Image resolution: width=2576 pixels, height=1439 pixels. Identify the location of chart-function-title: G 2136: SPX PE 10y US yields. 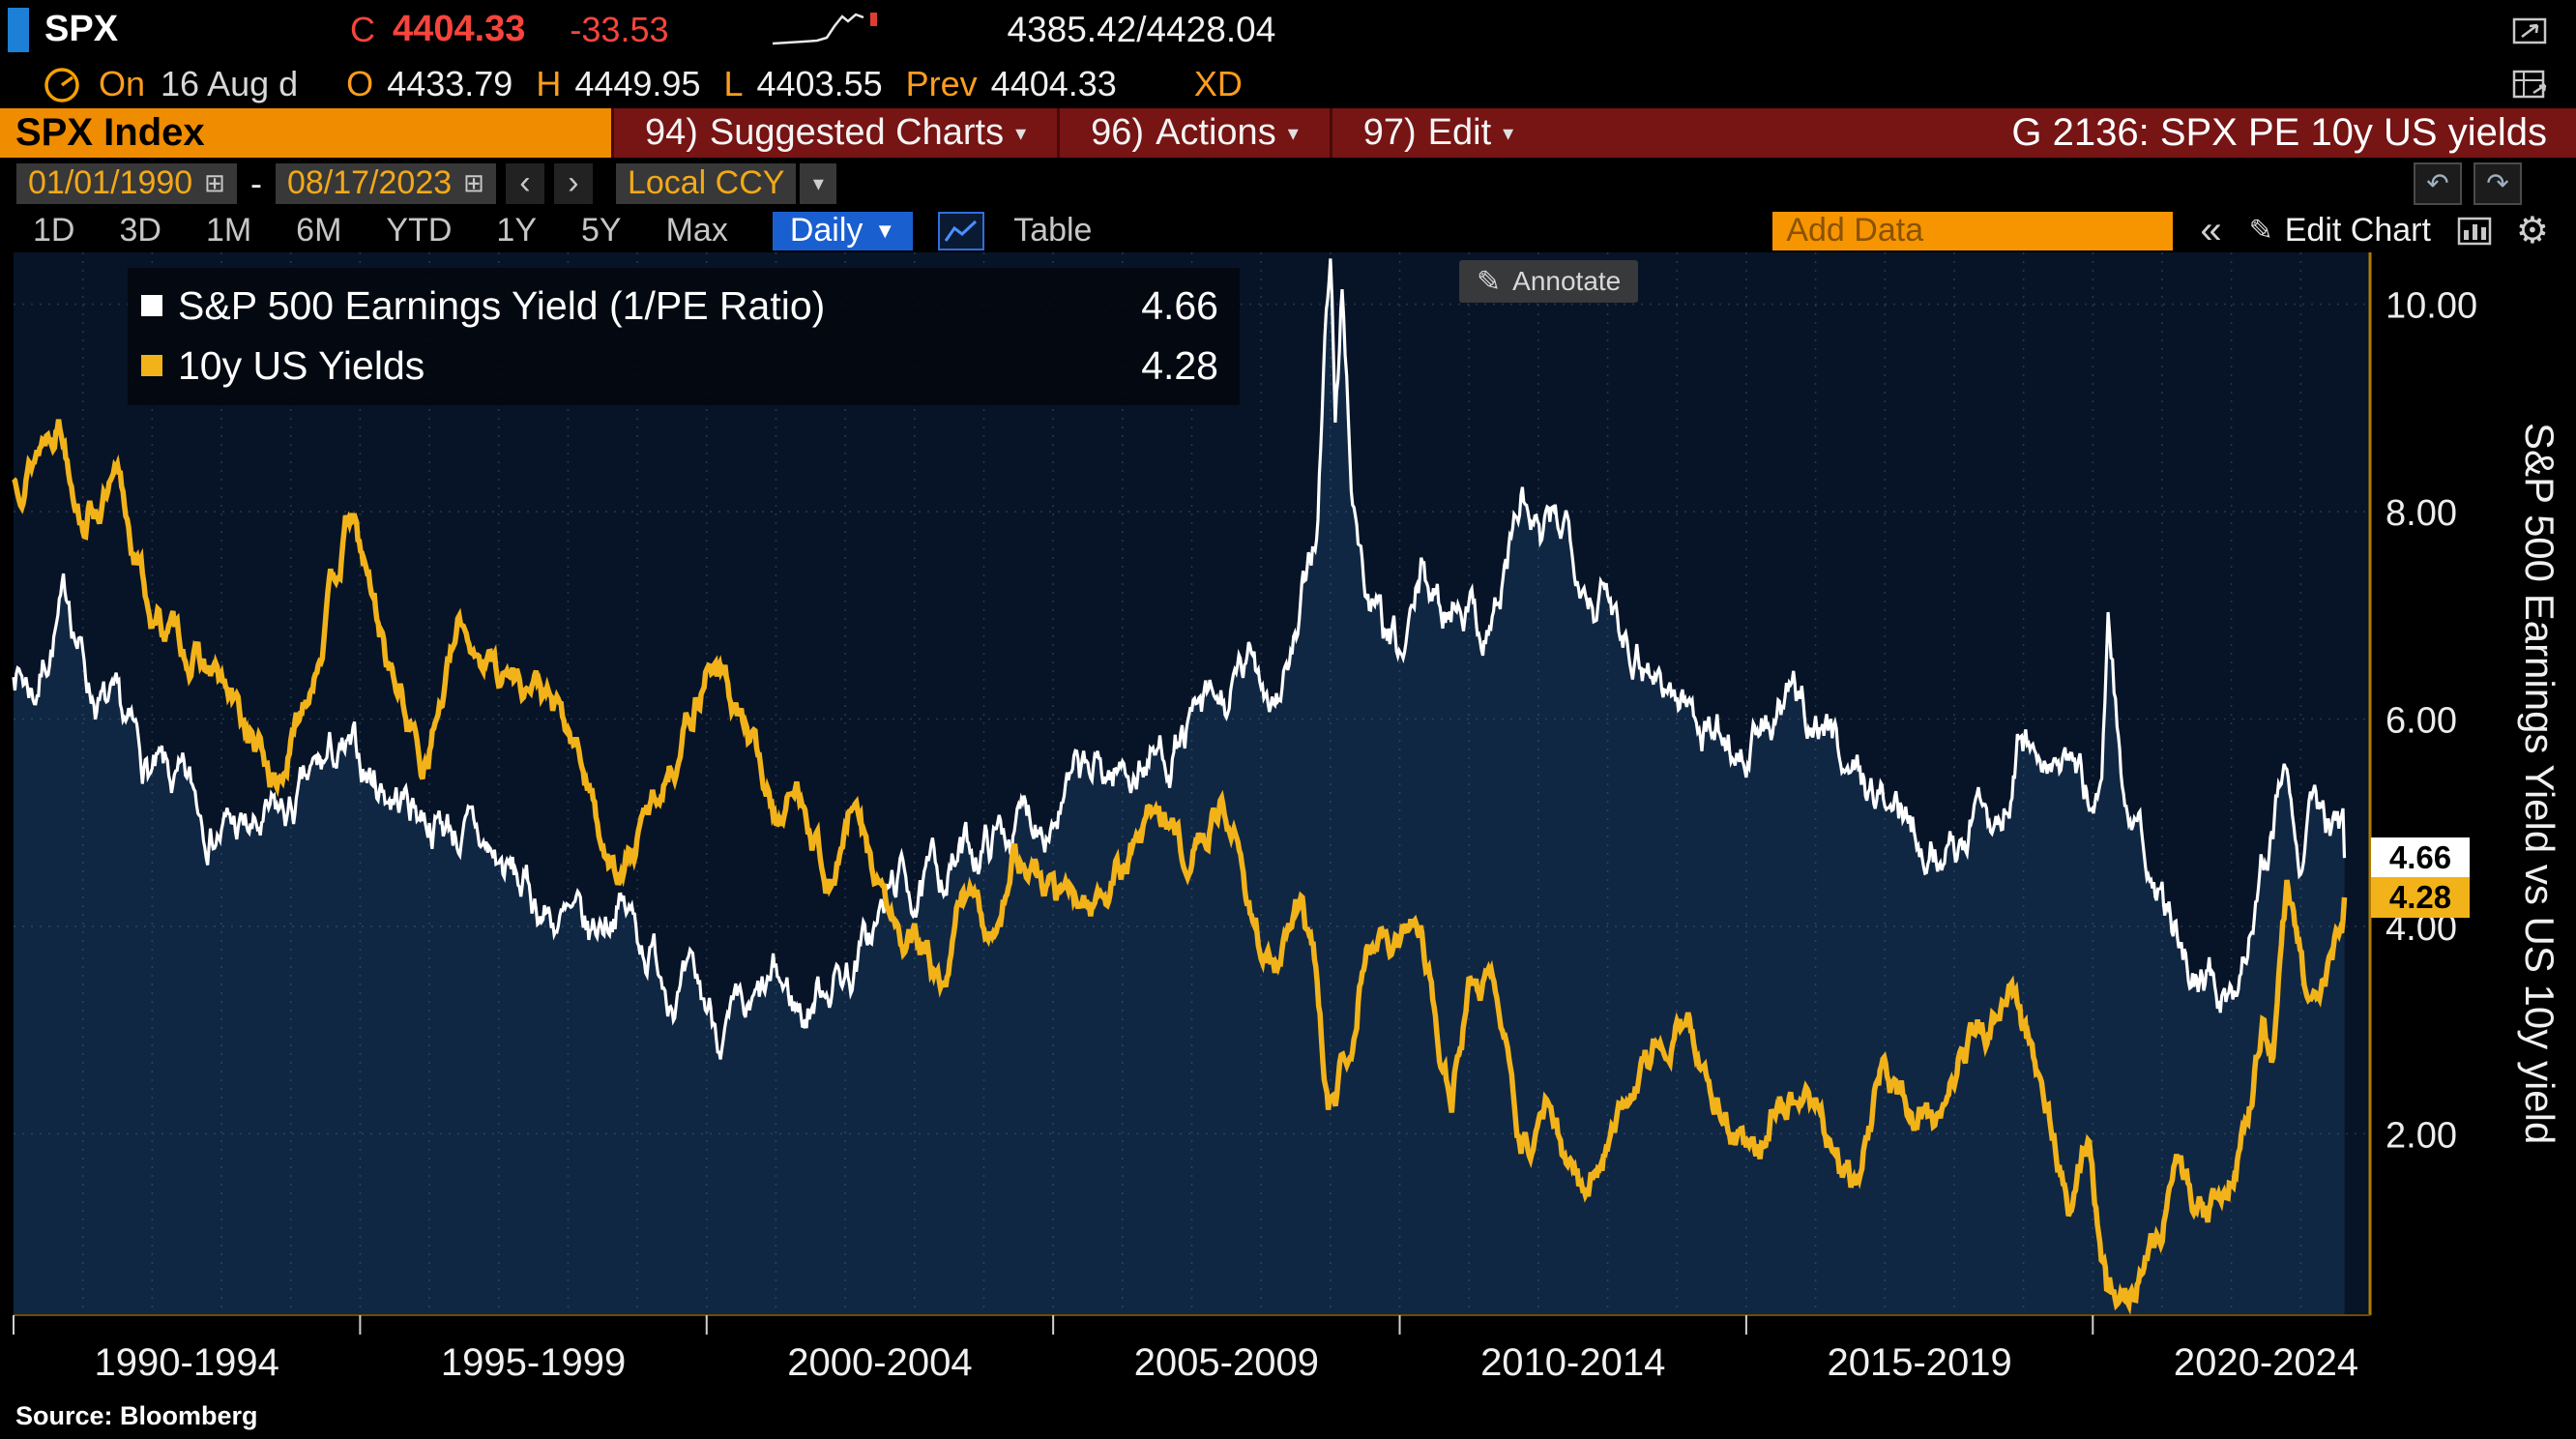
(2279, 132).